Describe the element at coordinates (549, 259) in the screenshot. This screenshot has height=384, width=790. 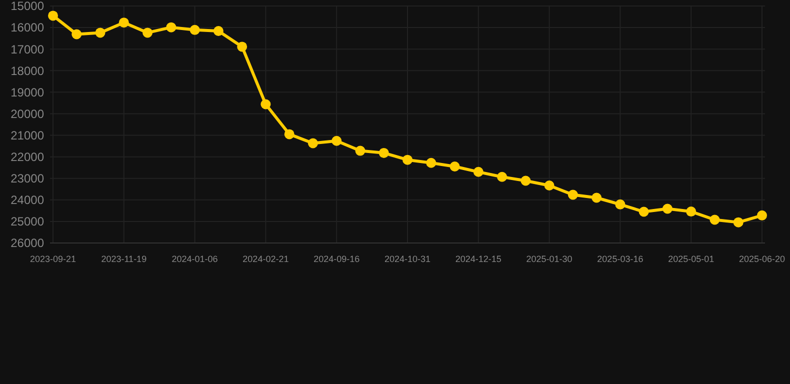
I see `x-tick-label: 2025-01-30` at that location.